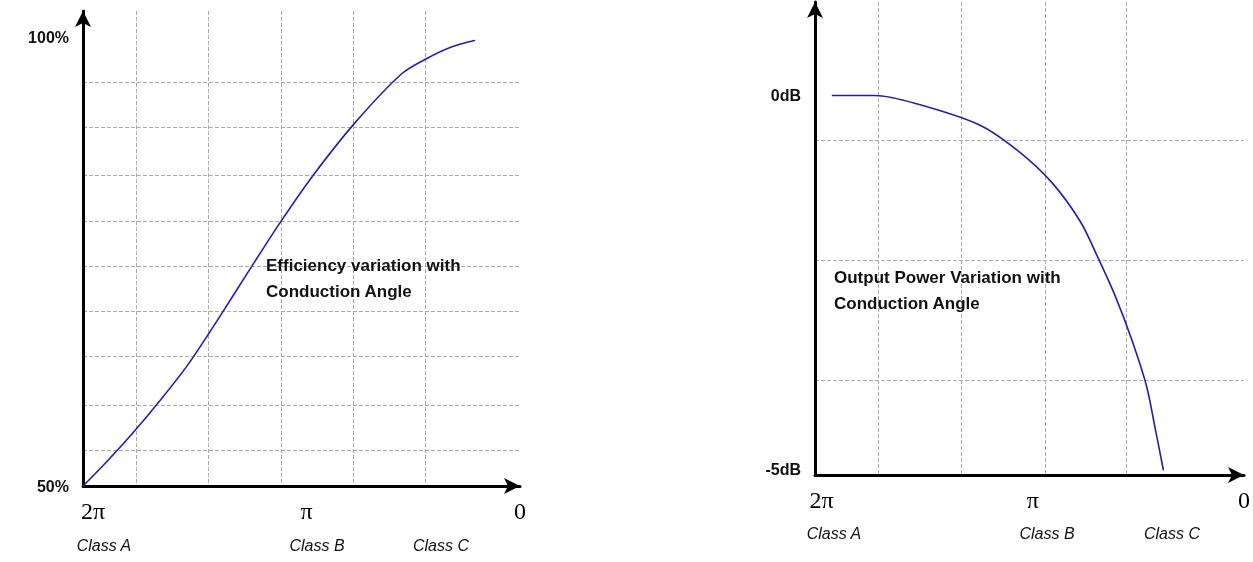 The height and width of the screenshot is (562, 1253). Describe the element at coordinates (366, 278) in the screenshot. I see `text: Efficiency variation with Conduction Angle` at that location.